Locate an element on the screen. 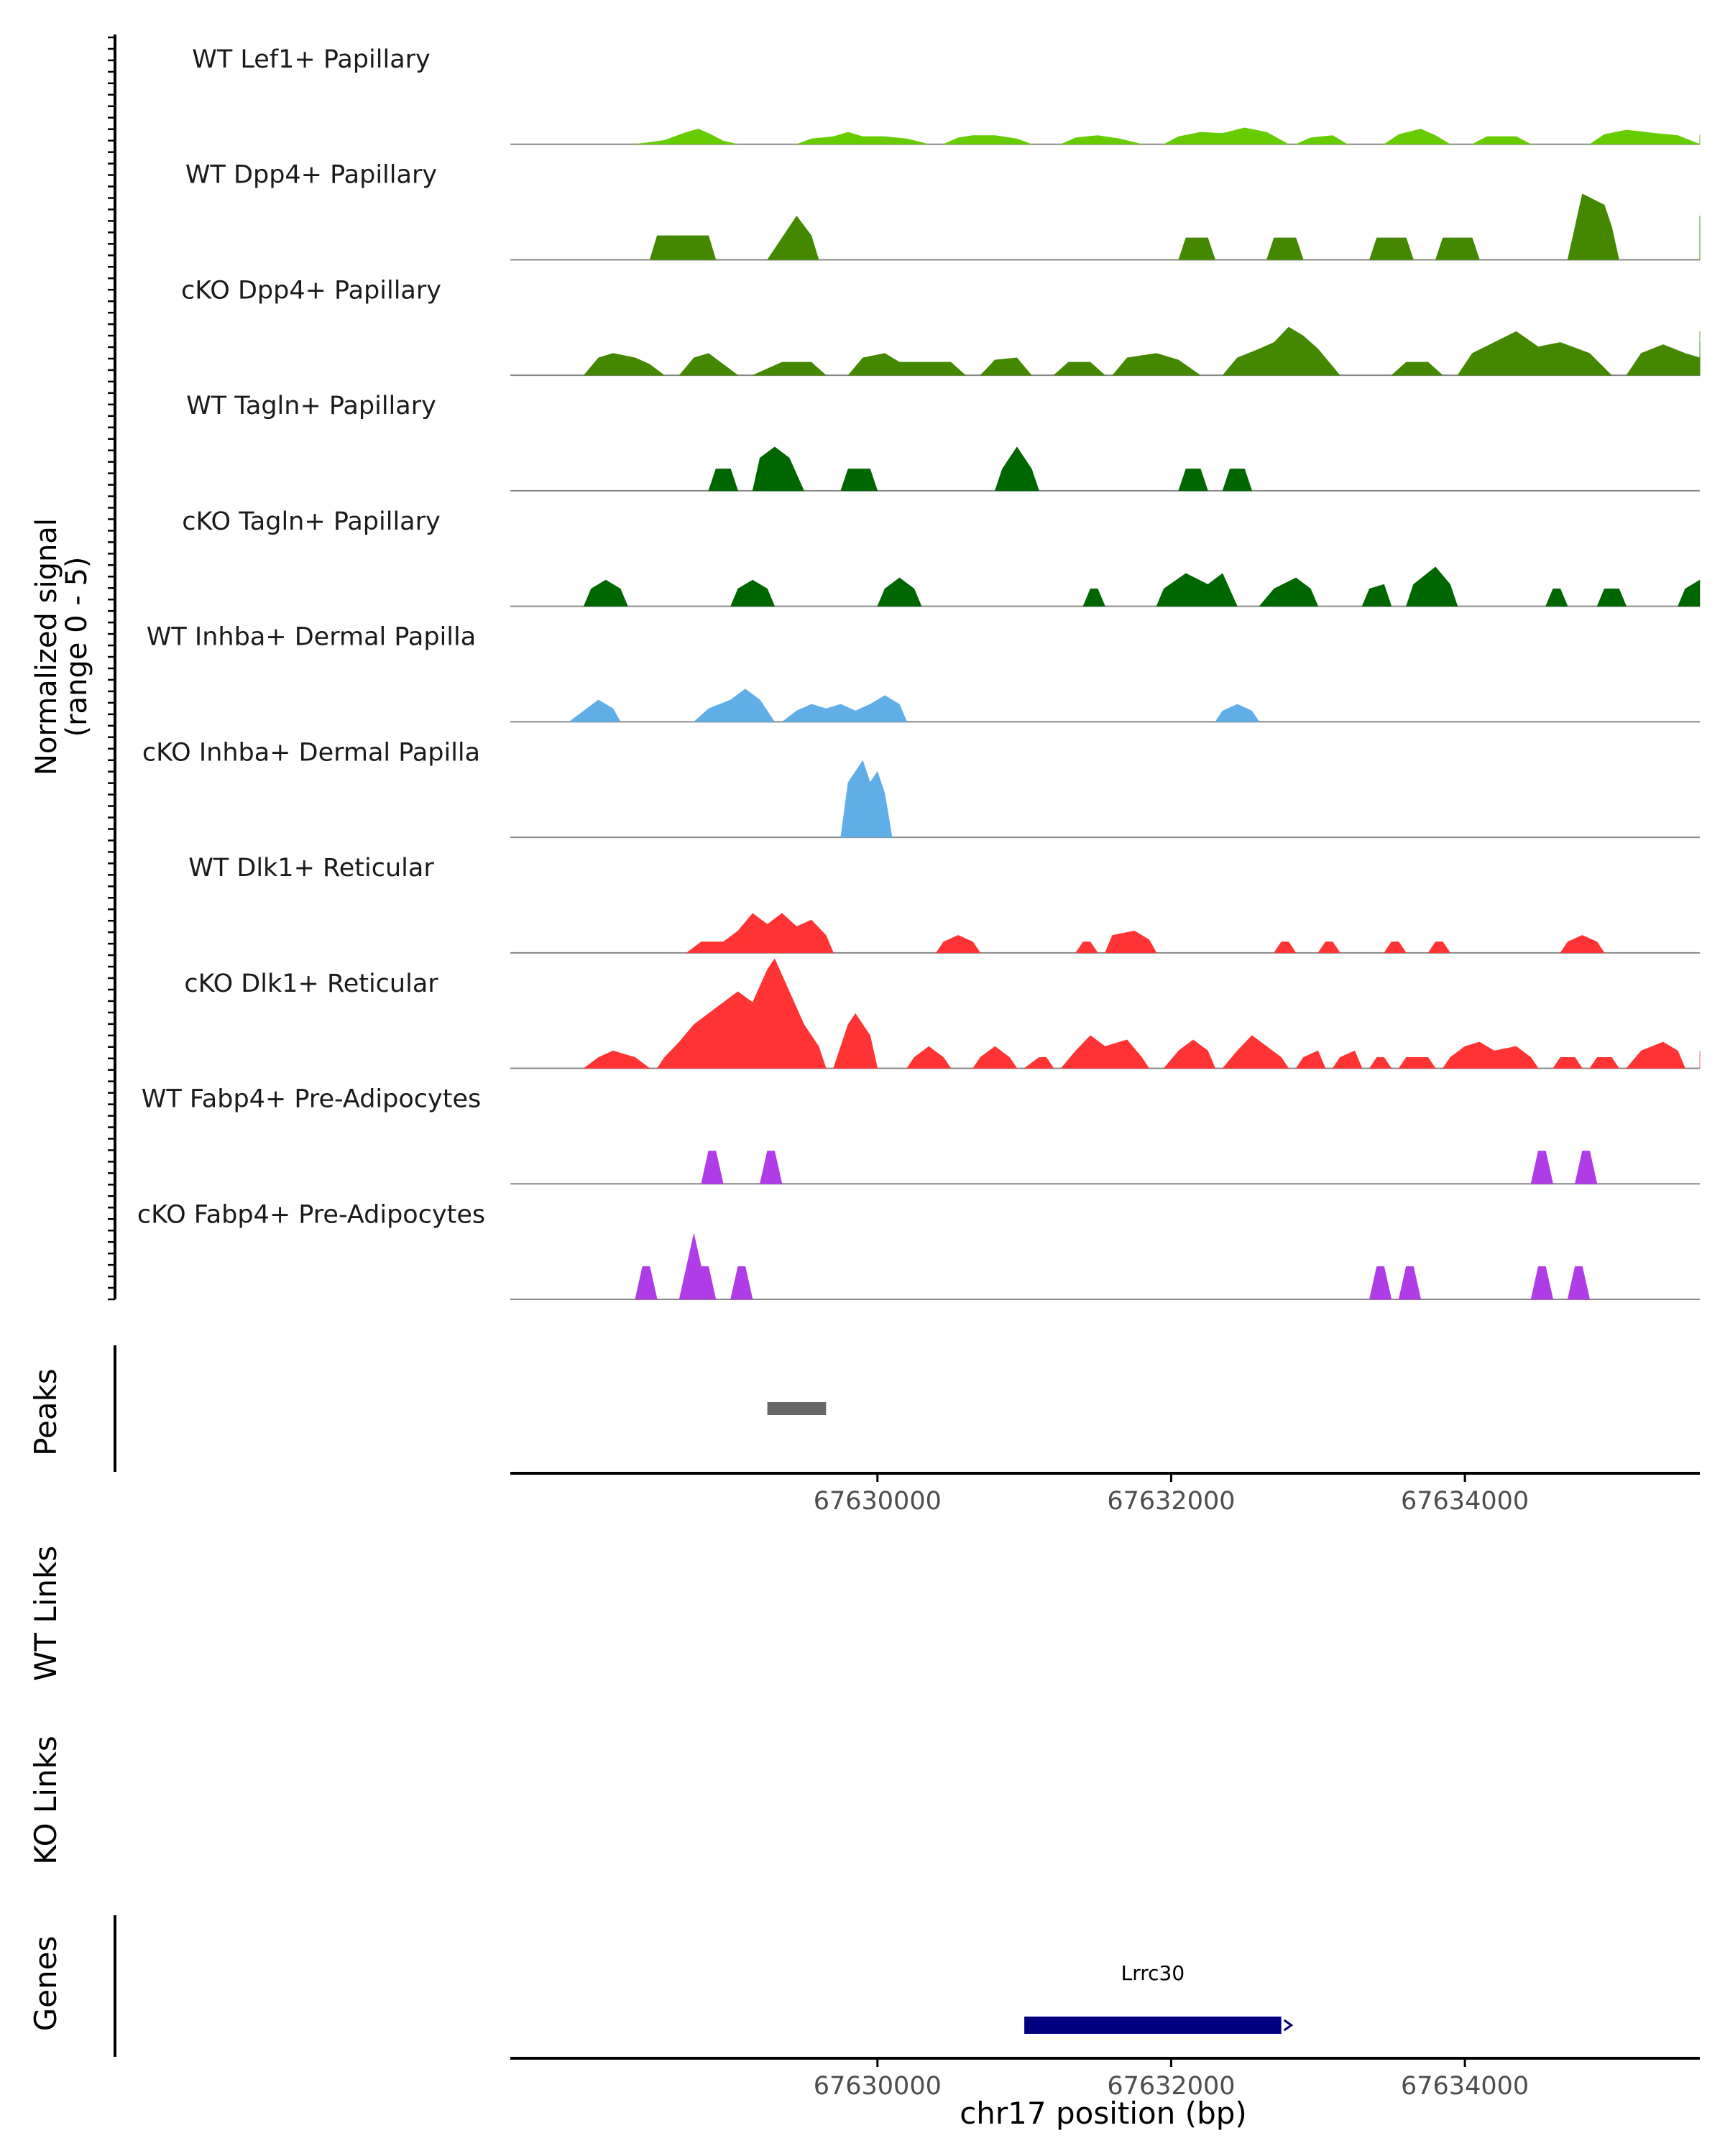 The width and height of the screenshot is (1725, 2156). coverage-track: cKO Dpp4+ Papillary is located at coordinates (941, 326).